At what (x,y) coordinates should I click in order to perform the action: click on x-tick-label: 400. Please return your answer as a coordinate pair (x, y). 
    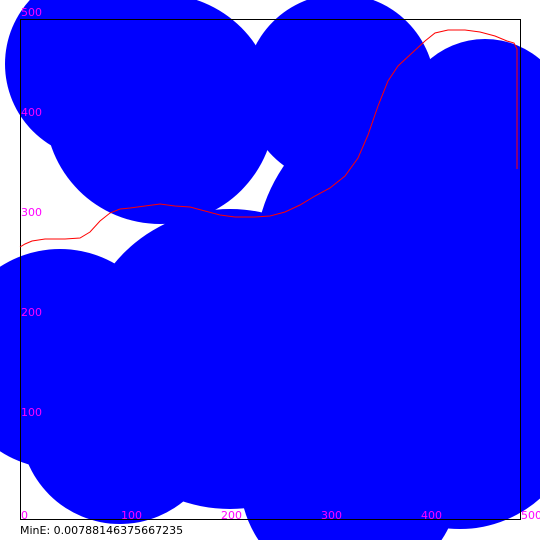
    Looking at the image, I should click on (431, 515).